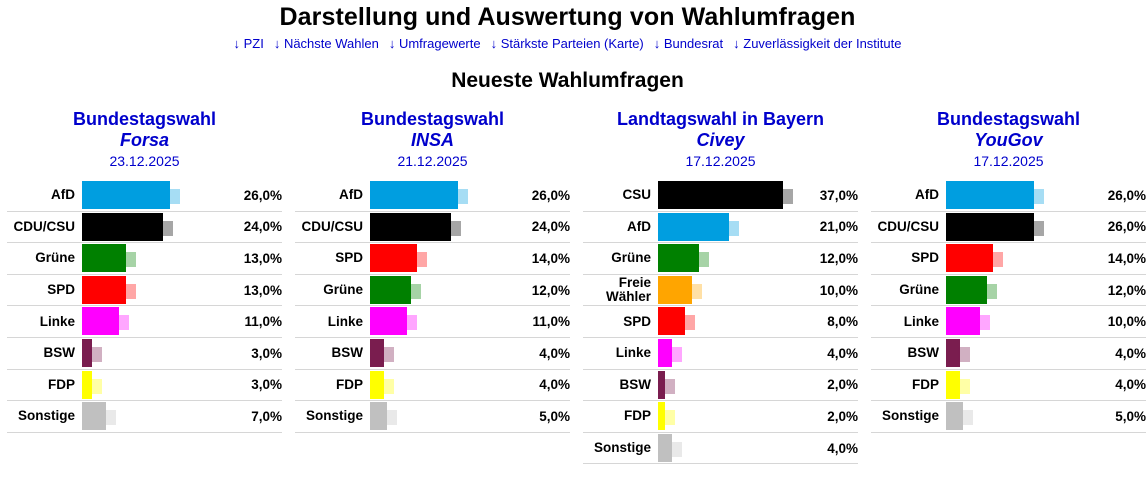  I want to click on poll-header: Bundestagswahl Forsa 23.12.2025, so click(144, 139).